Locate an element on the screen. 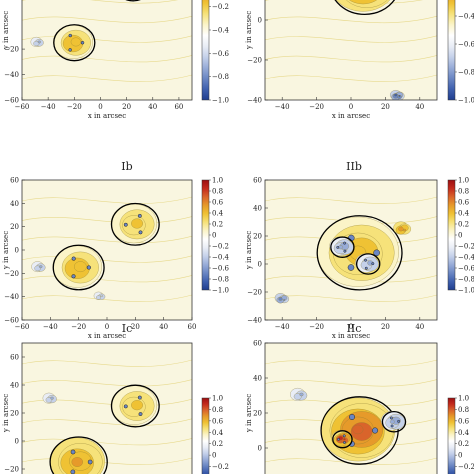 Image resolution: width=474 pixels, height=474 pixels. colorbar-tick-label: 0.2 is located at coordinates (217, 225).